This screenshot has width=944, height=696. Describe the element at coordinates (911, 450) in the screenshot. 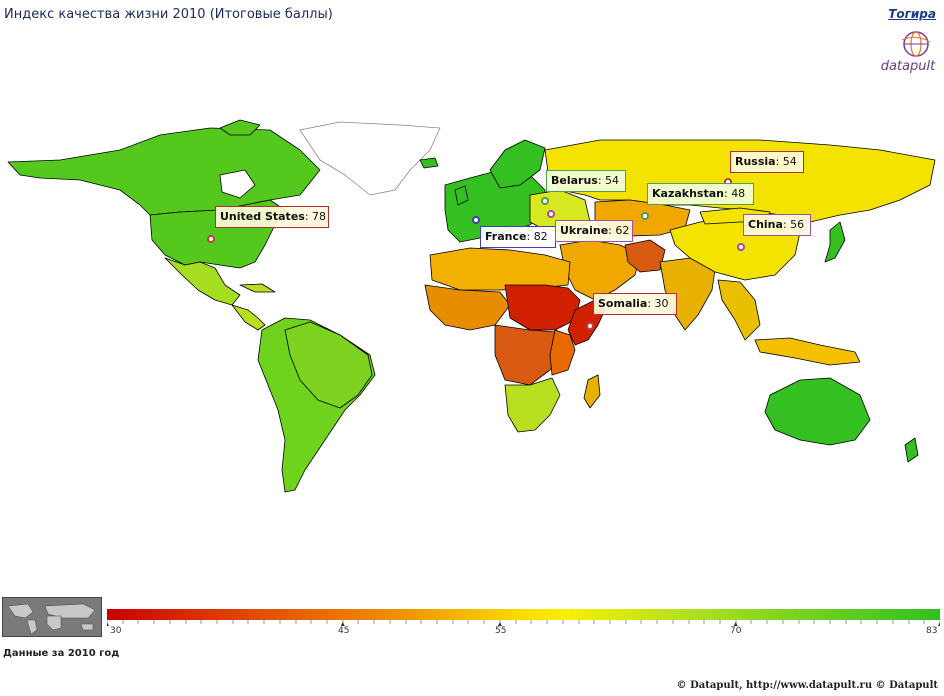

I see `region-new-zealand` at that location.